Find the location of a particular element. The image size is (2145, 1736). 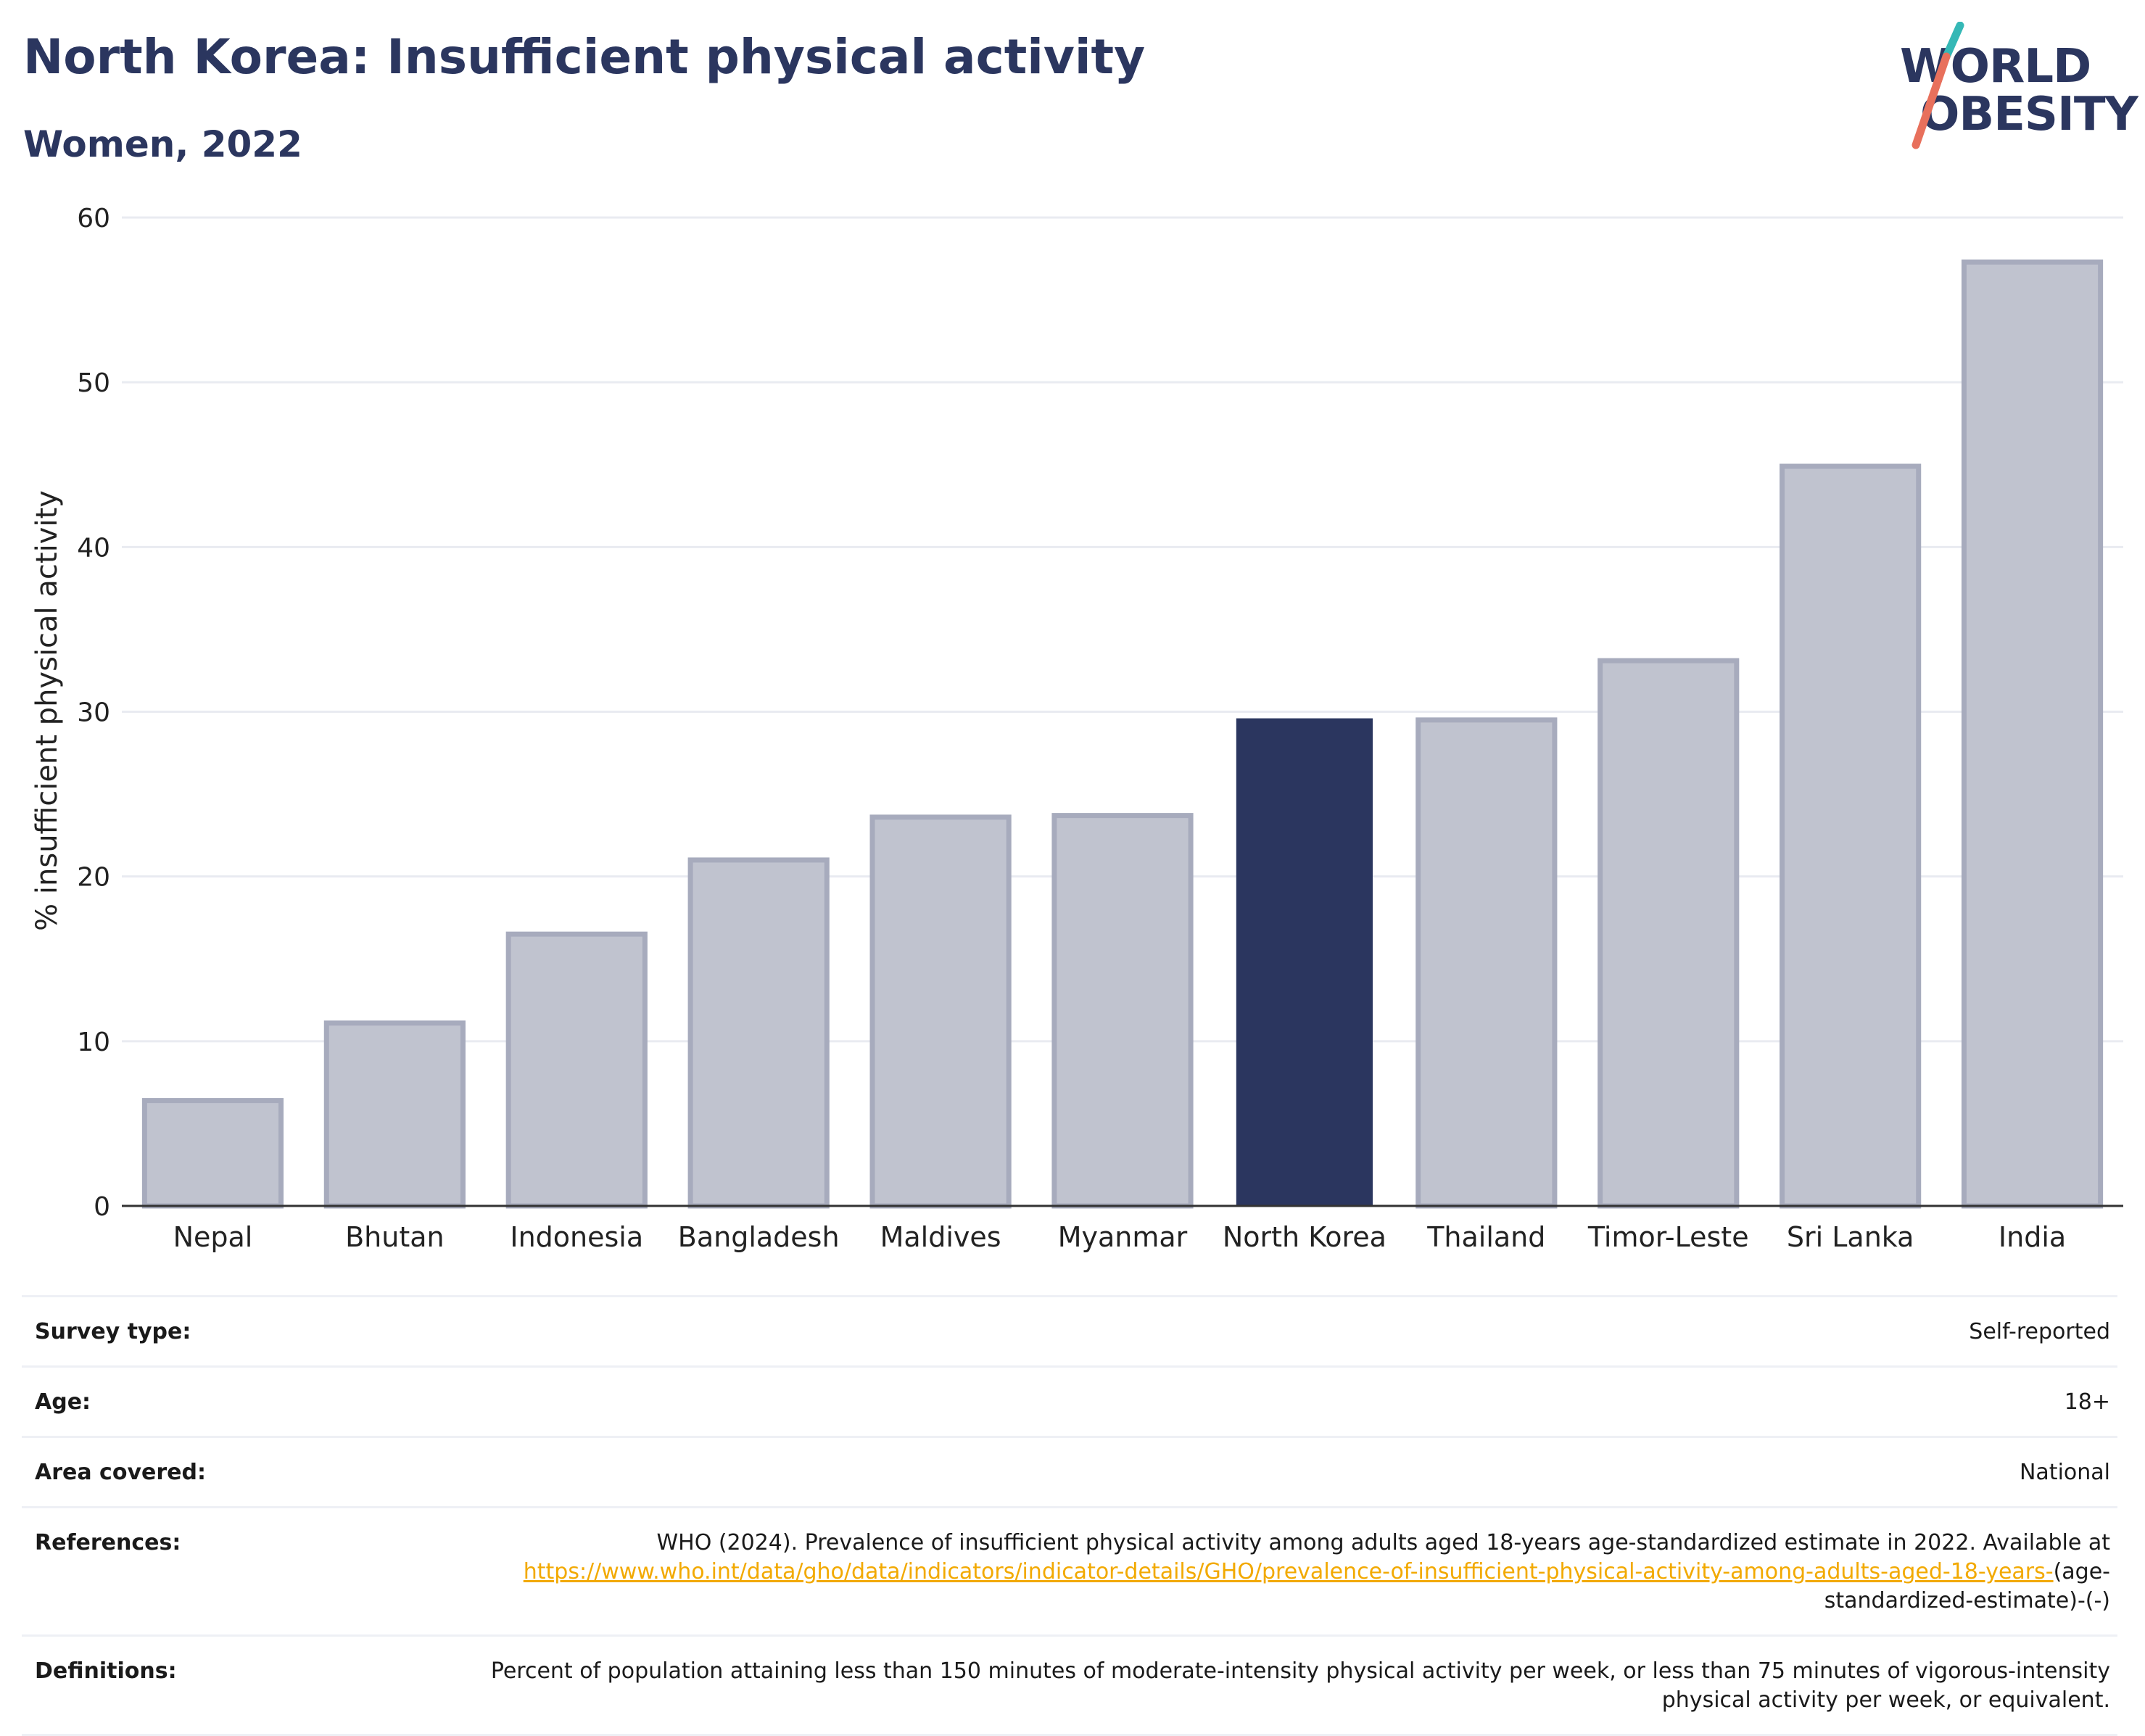

info-row-survey-type: Survey type: Self-reported is located at coordinates (1069, 1330).